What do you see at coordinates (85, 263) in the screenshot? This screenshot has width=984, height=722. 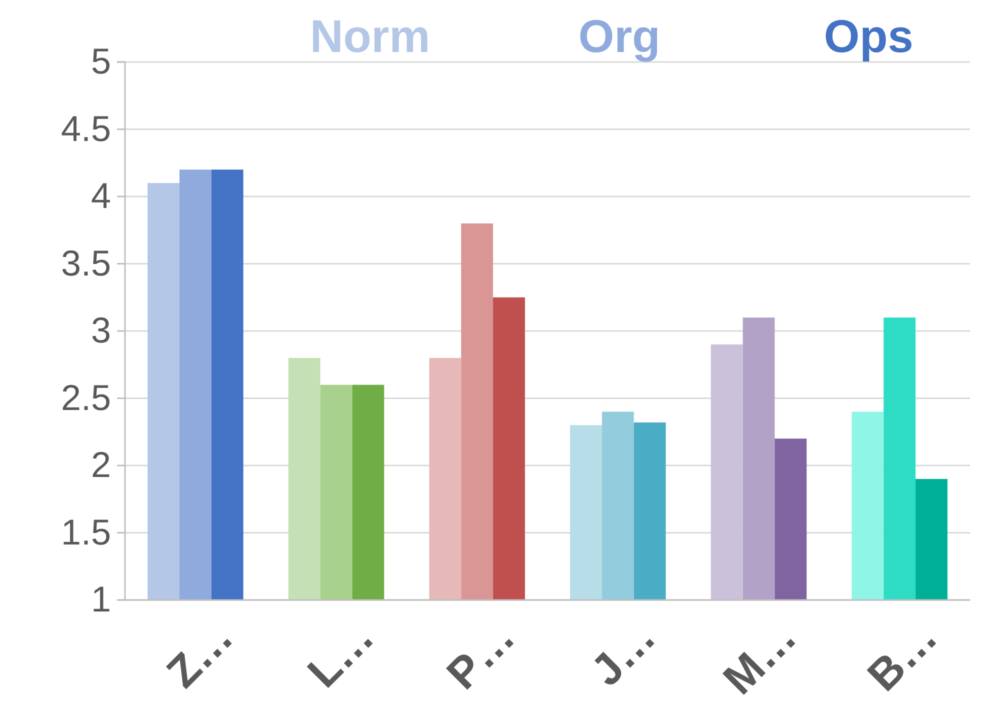 I see `y-tick-label: 3.5` at bounding box center [85, 263].